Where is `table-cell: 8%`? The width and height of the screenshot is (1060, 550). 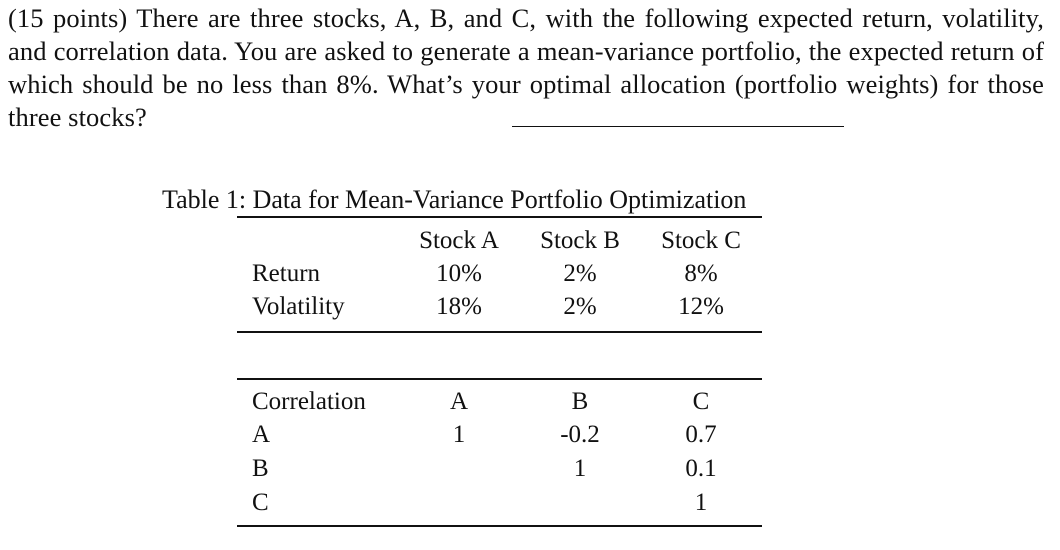 table-cell: 8% is located at coordinates (701, 273).